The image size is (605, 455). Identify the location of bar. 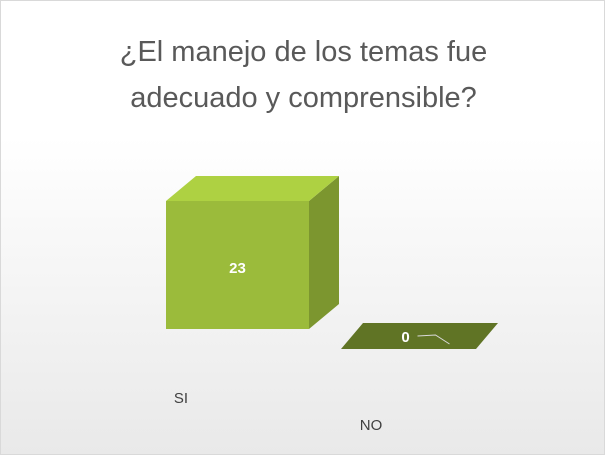
(252, 252).